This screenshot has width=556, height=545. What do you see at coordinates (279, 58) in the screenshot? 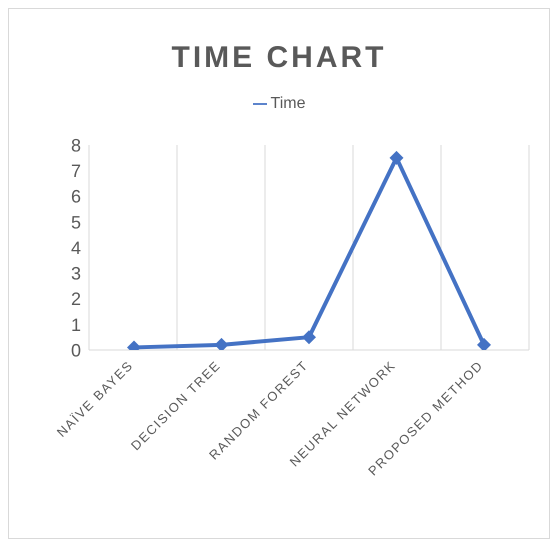
I see `chart-title: TIME CHART` at bounding box center [279, 58].